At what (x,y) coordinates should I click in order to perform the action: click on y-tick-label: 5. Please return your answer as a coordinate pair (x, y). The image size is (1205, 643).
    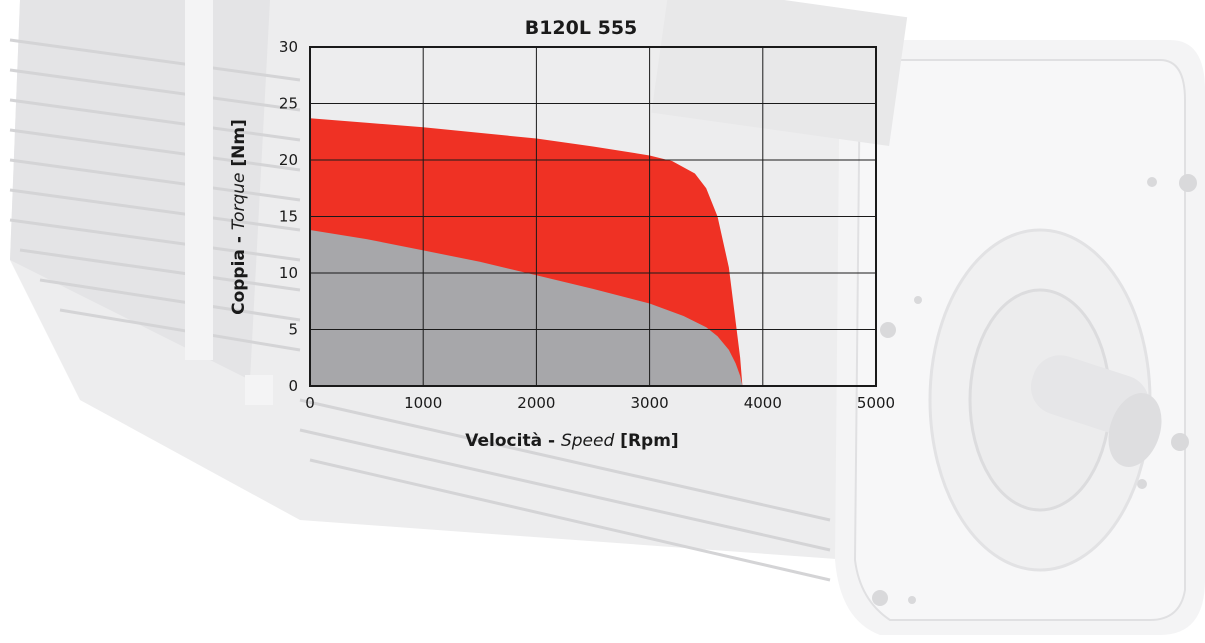
    Looking at the image, I should click on (293, 330).